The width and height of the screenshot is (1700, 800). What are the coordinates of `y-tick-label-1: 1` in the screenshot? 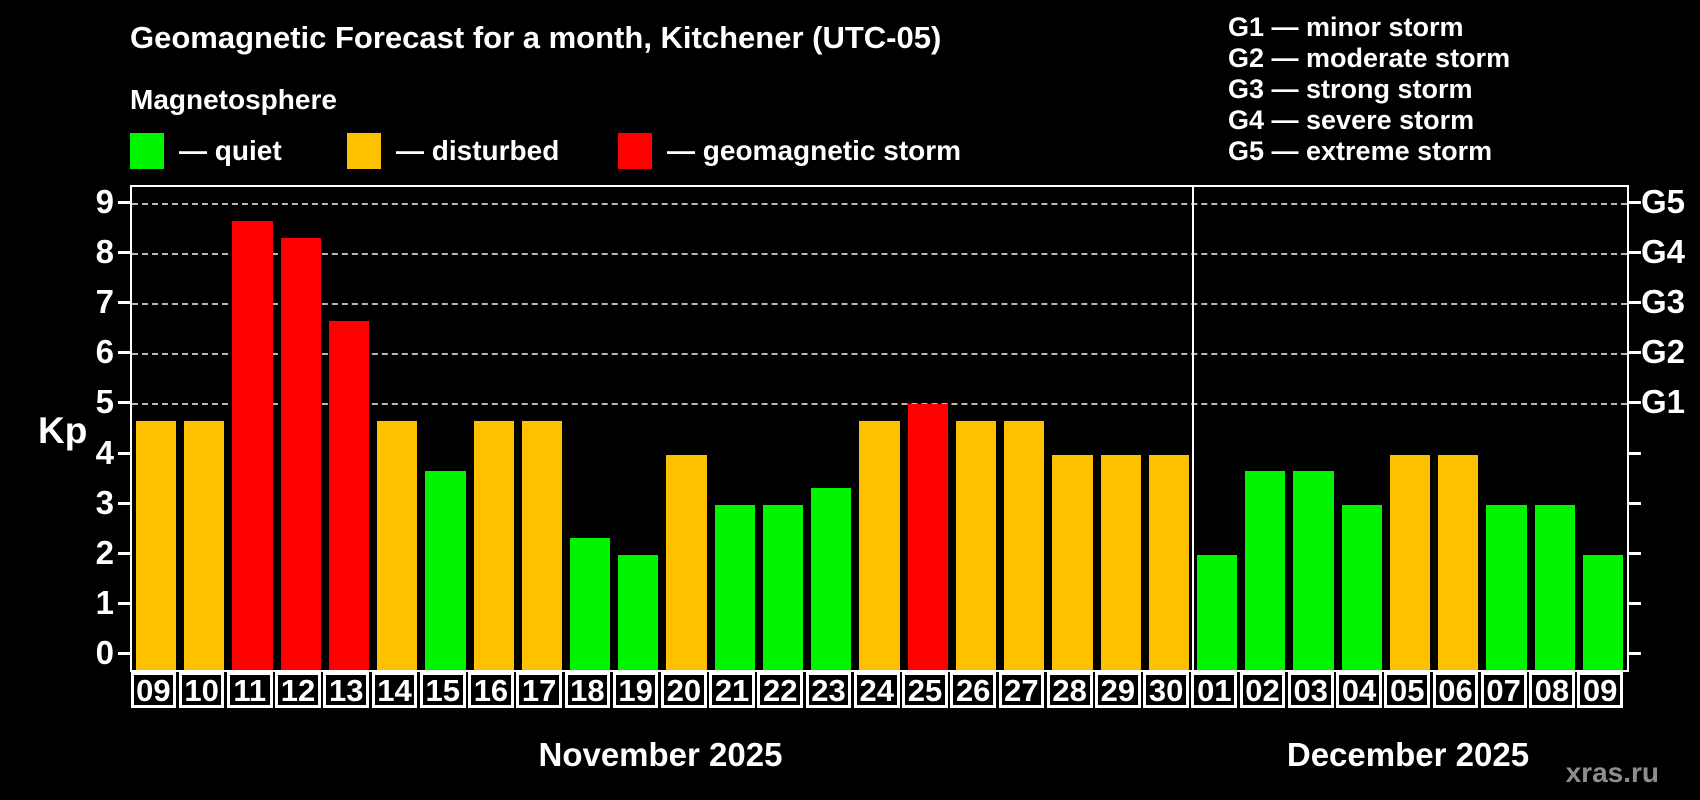 It's located at (104, 602).